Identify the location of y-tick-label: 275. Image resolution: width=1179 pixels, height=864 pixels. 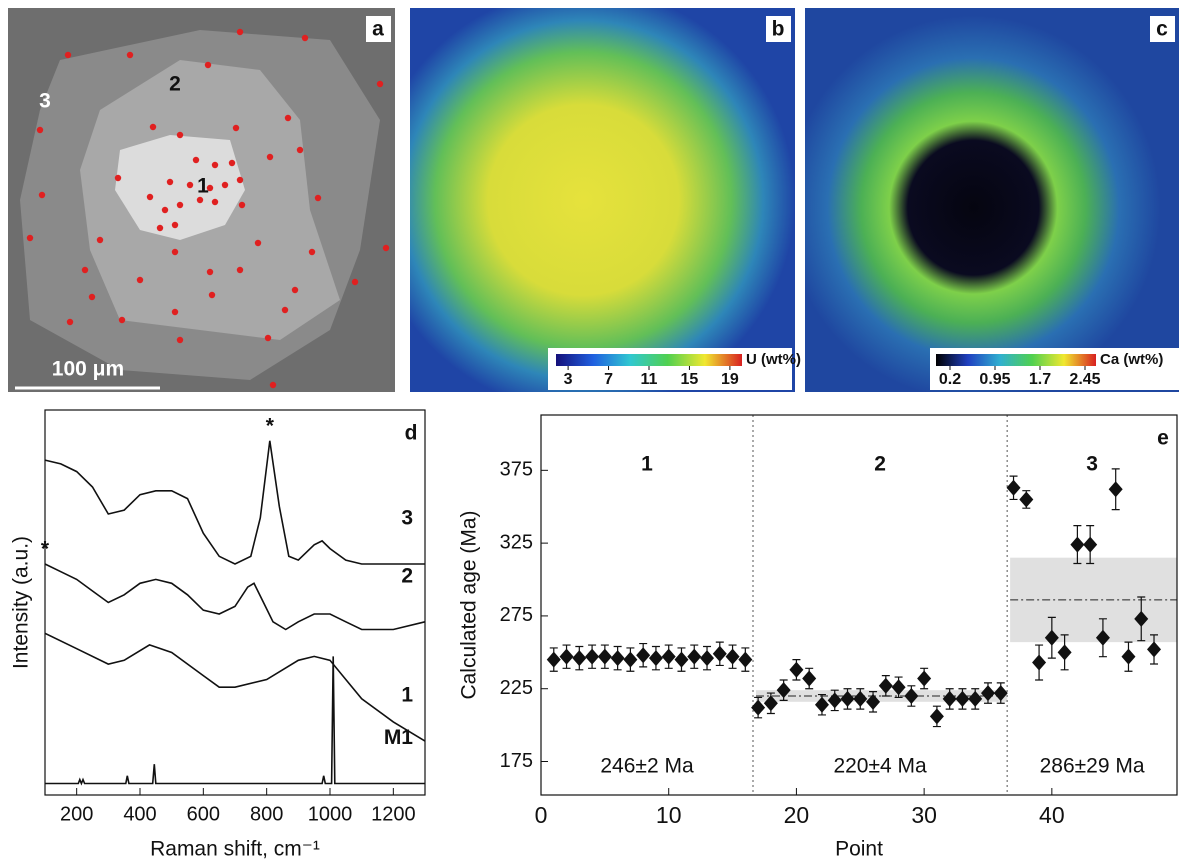
(516, 615).